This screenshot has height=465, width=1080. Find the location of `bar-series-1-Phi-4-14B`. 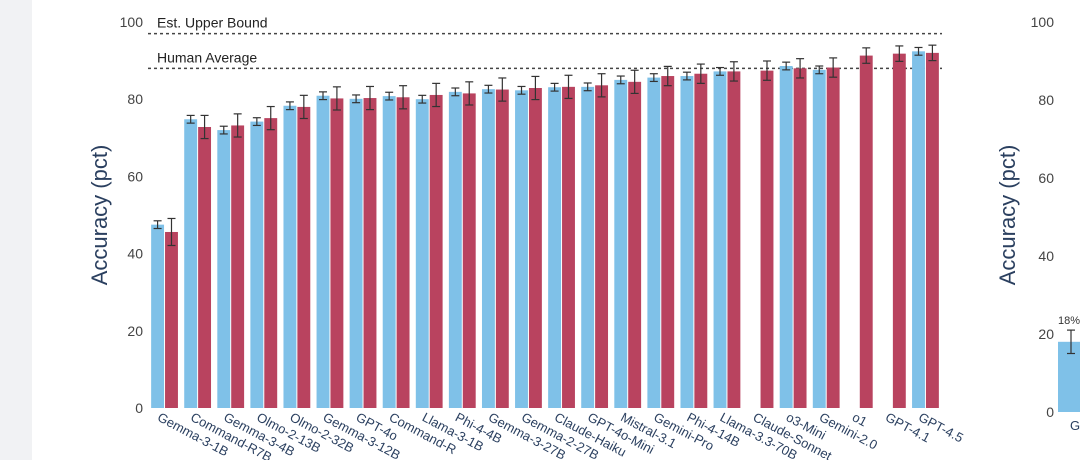

bar-series-1-Phi-4-14B is located at coordinates (687, 242).